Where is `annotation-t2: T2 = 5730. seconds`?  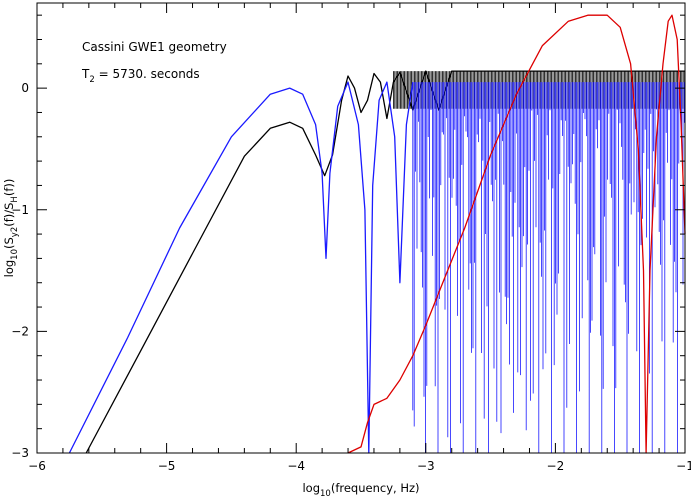 annotation-t2: T2 = 5730. seconds is located at coordinates (140, 76).